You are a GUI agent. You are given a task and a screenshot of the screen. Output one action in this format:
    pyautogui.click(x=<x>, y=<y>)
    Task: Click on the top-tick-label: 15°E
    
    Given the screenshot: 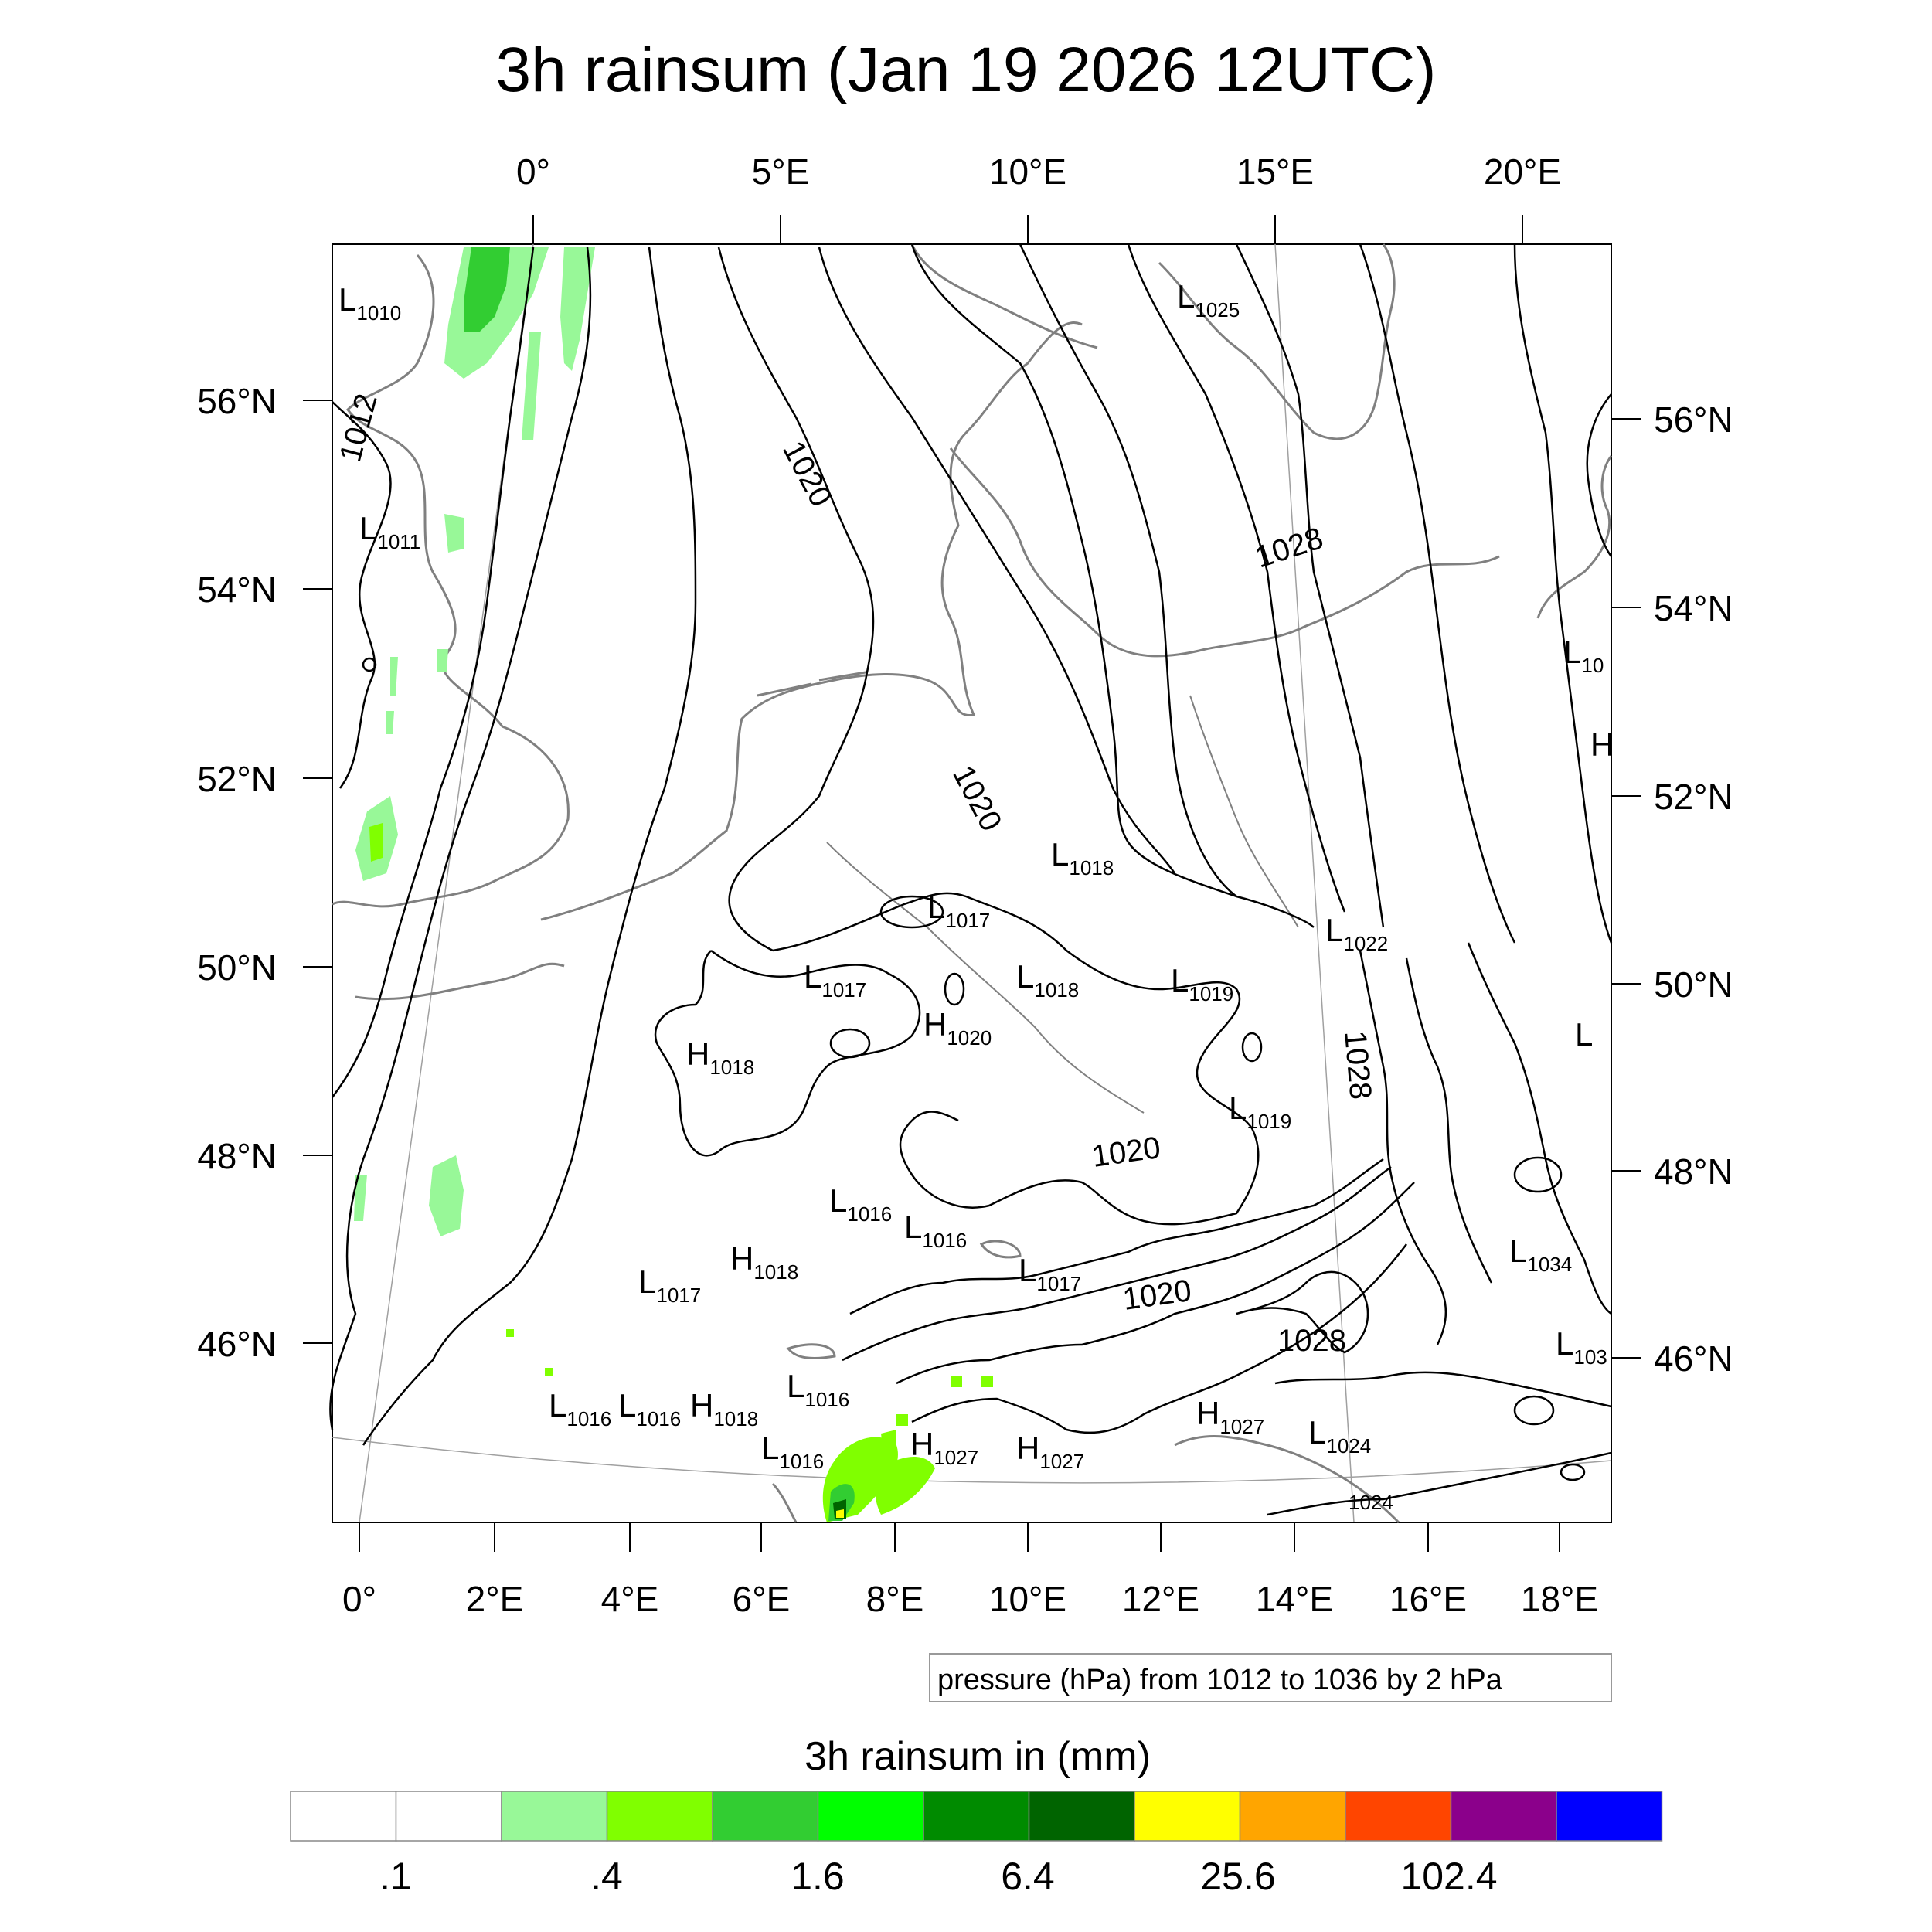 What is the action you would take?
    pyautogui.click(x=1275, y=171)
    